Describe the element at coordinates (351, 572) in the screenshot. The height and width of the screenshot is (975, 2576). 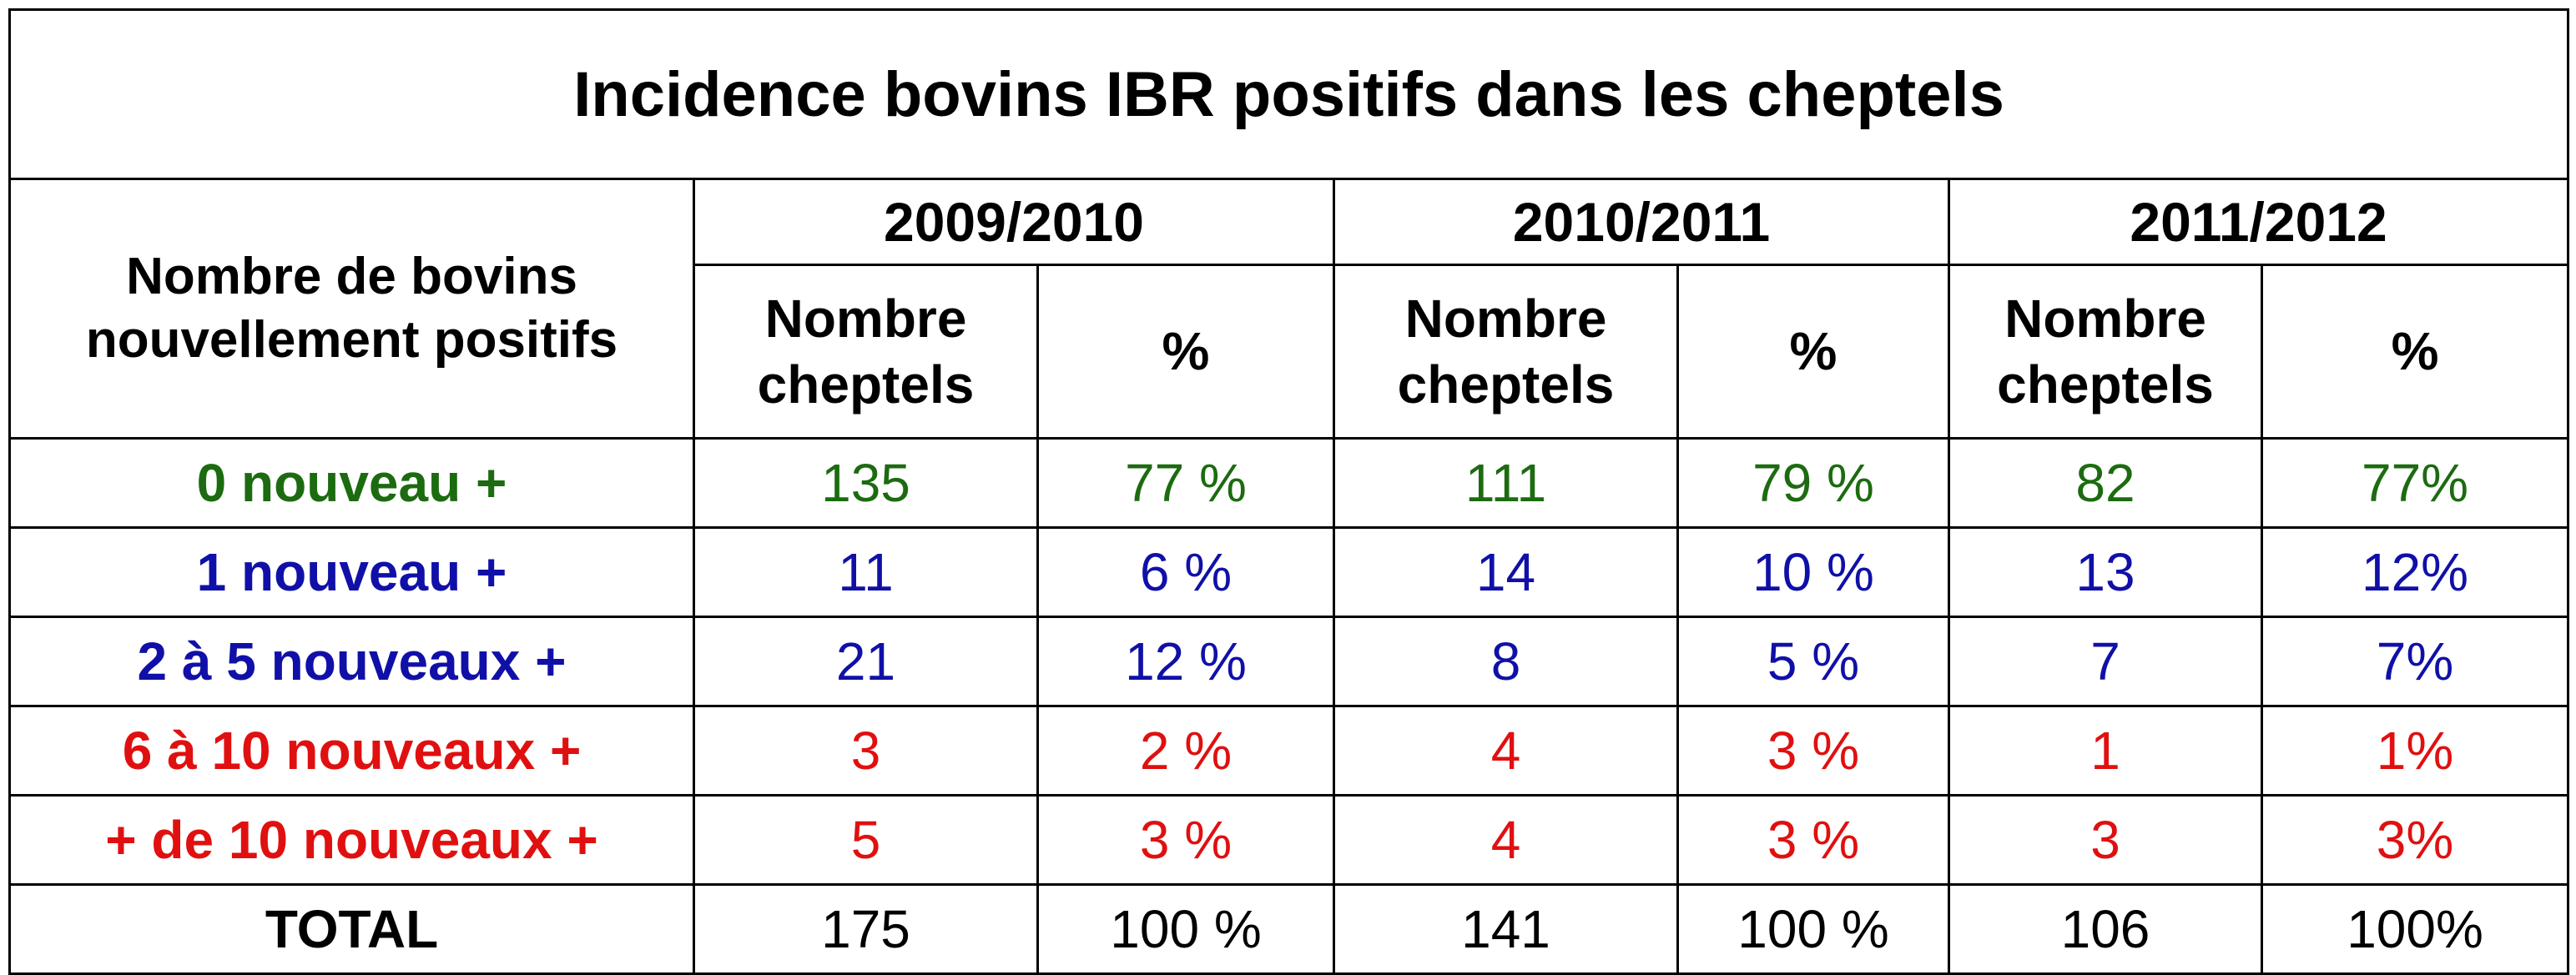
I see `row-label: 1 nouveau +` at that location.